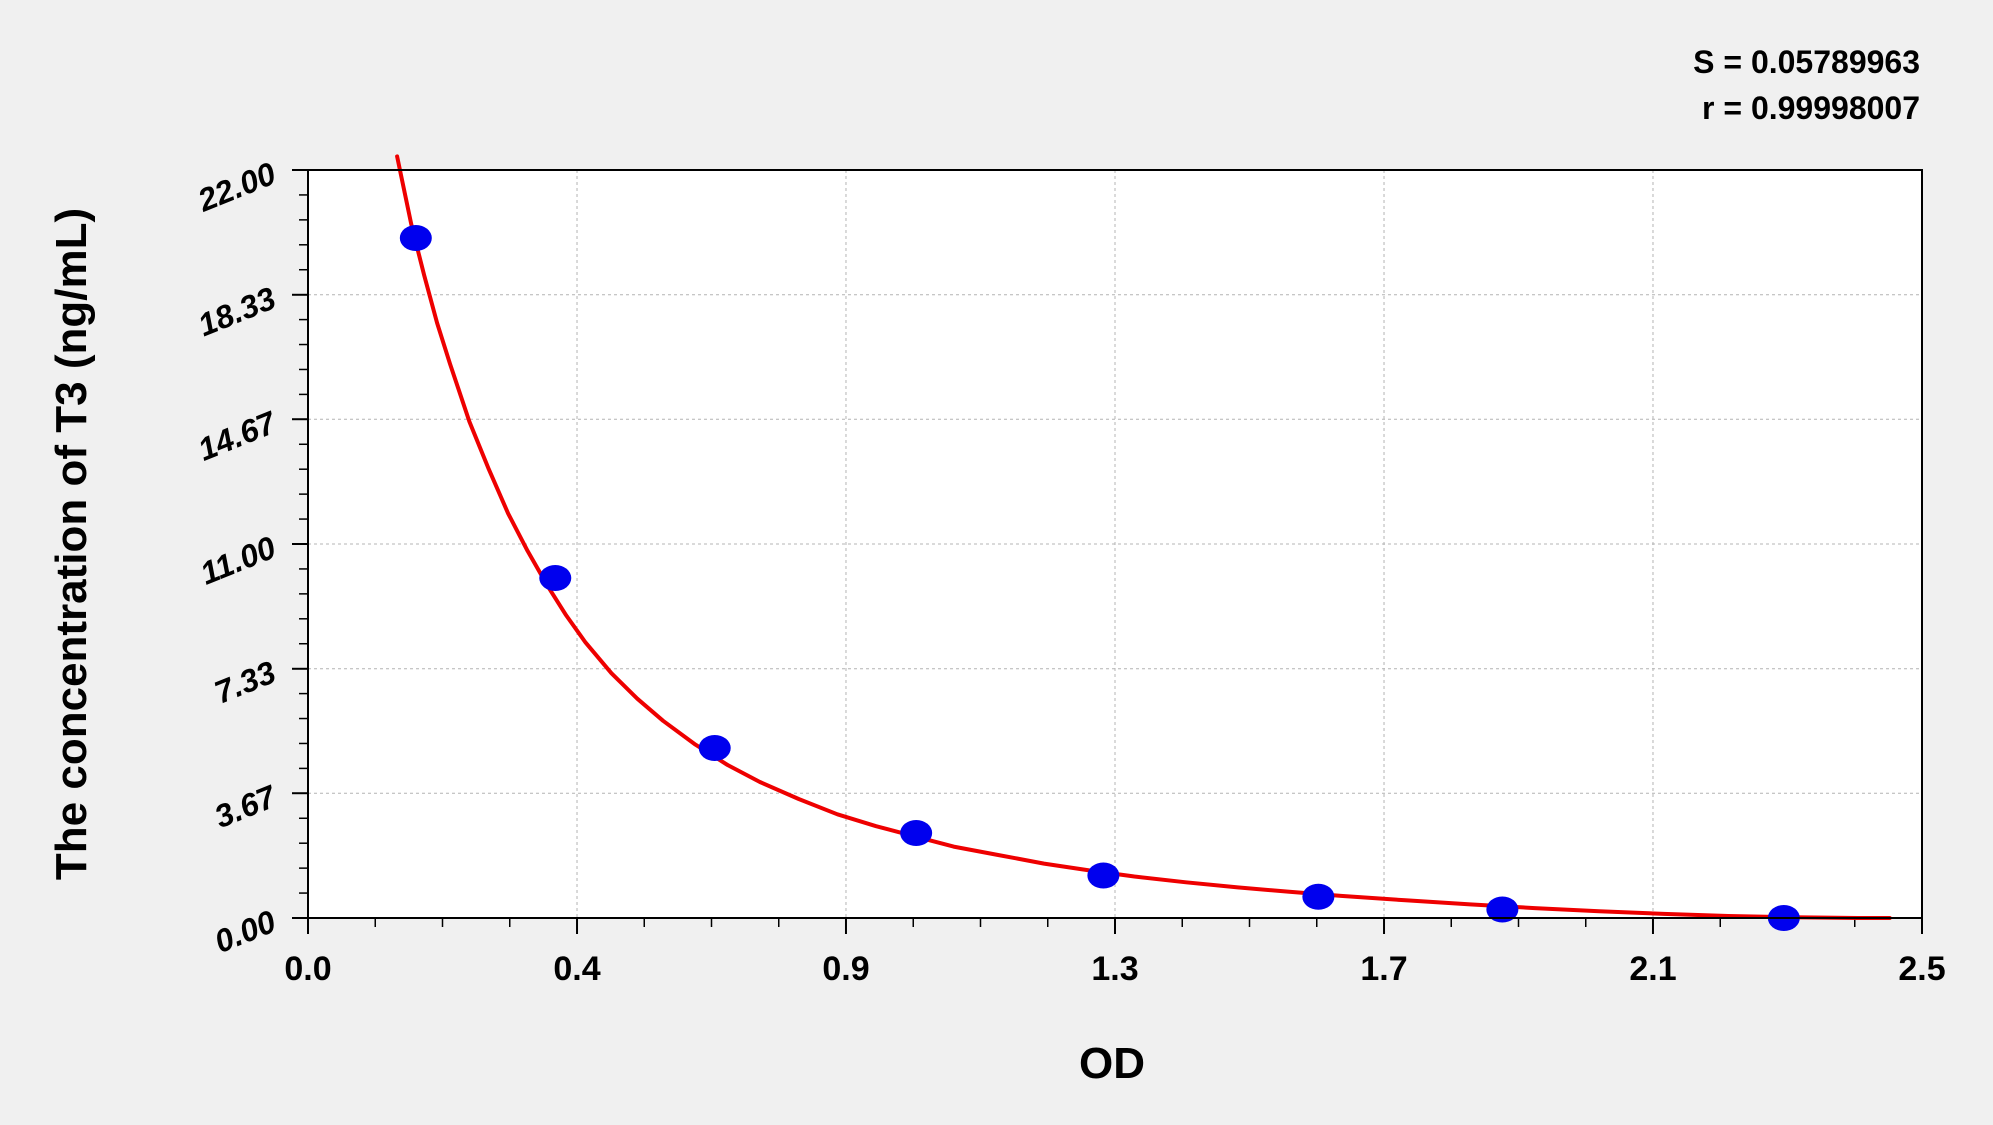 The width and height of the screenshot is (1993, 1125). What do you see at coordinates (1112, 1063) in the screenshot?
I see `x-axis-title: OD` at bounding box center [1112, 1063].